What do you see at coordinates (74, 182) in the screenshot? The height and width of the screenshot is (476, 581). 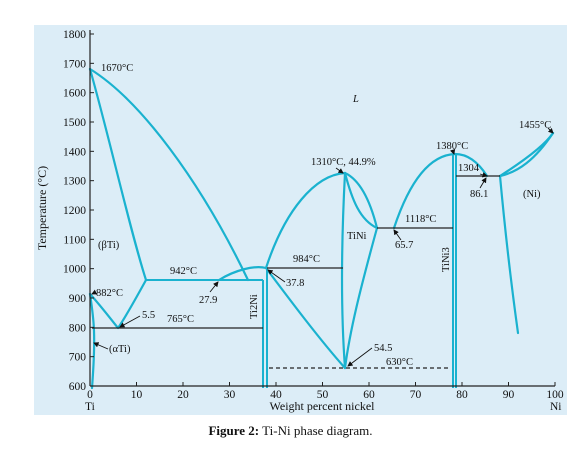 I see `y-tick-label: 1300` at bounding box center [74, 182].